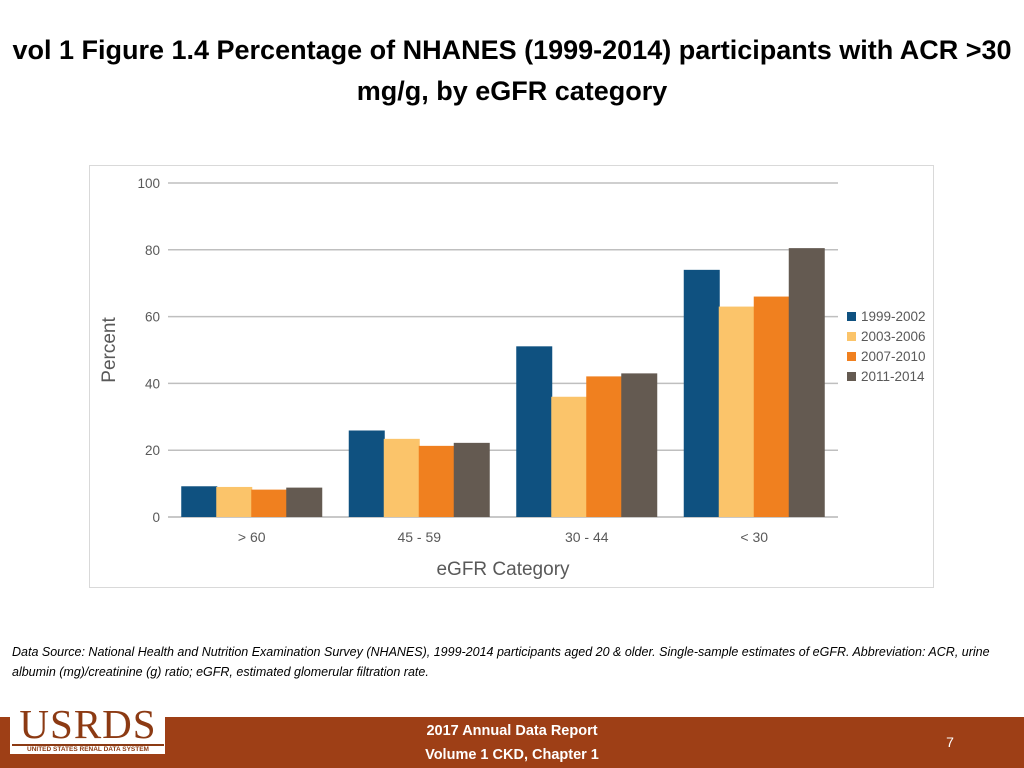  What do you see at coordinates (950, 742) in the screenshot?
I see `page-number: 7` at bounding box center [950, 742].